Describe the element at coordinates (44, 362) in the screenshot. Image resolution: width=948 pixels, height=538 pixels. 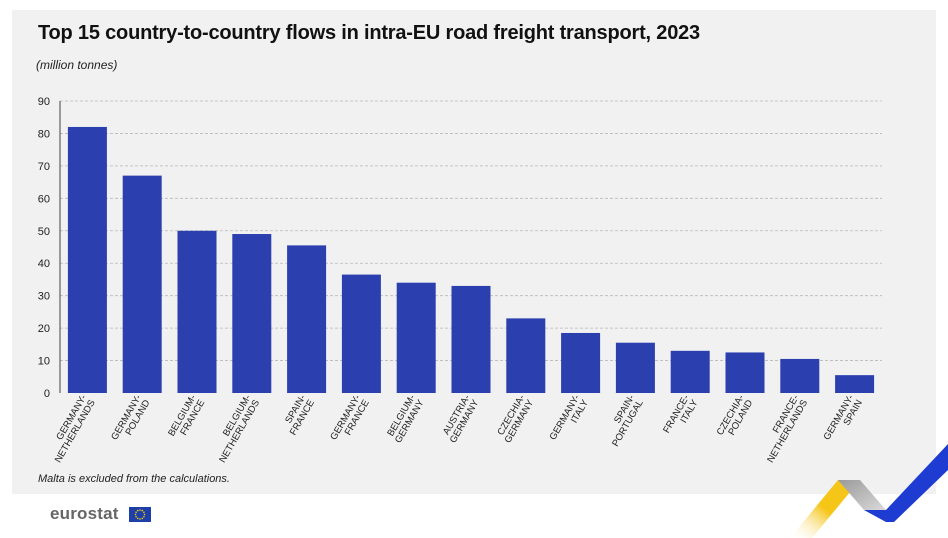
I see `y-tick-label: 10` at that location.